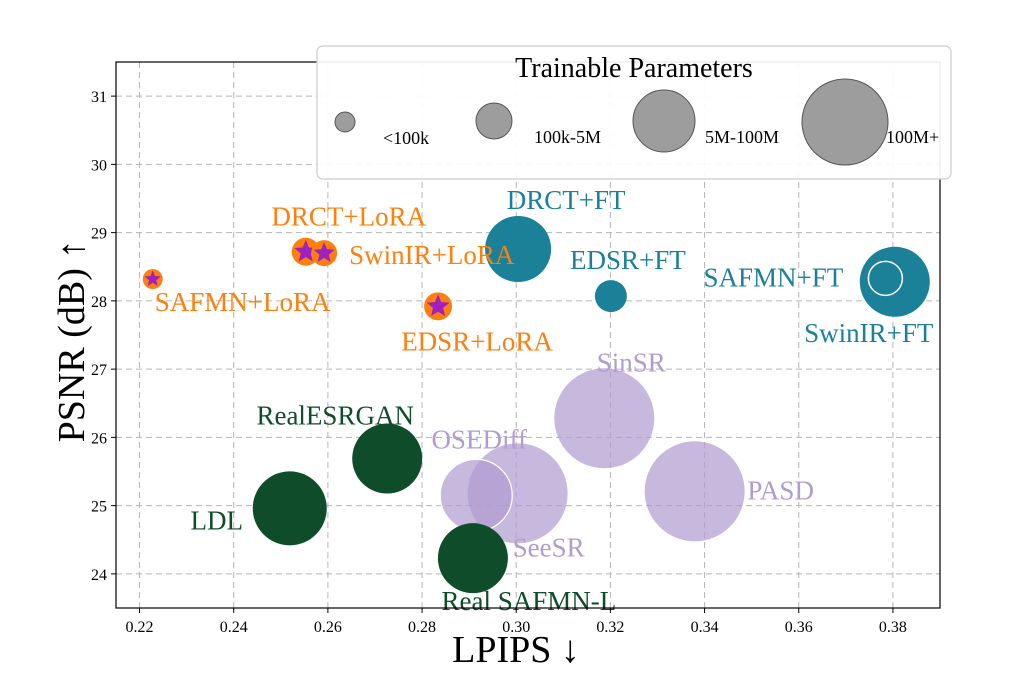 The height and width of the screenshot is (690, 1023). I want to click on x-tick-label: 0.36, so click(799, 627).